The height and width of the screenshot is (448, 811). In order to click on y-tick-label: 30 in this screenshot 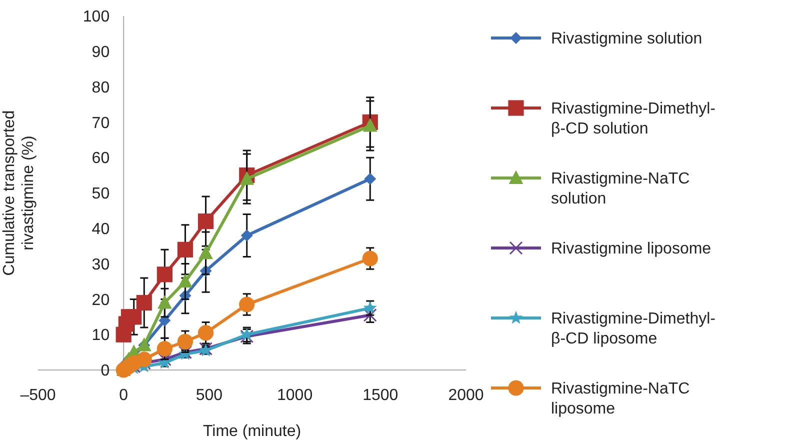, I will do `click(101, 265)`.